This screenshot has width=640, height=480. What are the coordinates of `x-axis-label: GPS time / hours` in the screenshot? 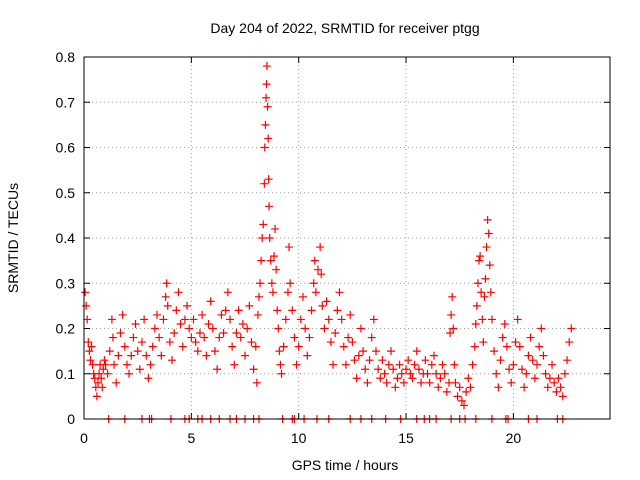 It's located at (345, 465).